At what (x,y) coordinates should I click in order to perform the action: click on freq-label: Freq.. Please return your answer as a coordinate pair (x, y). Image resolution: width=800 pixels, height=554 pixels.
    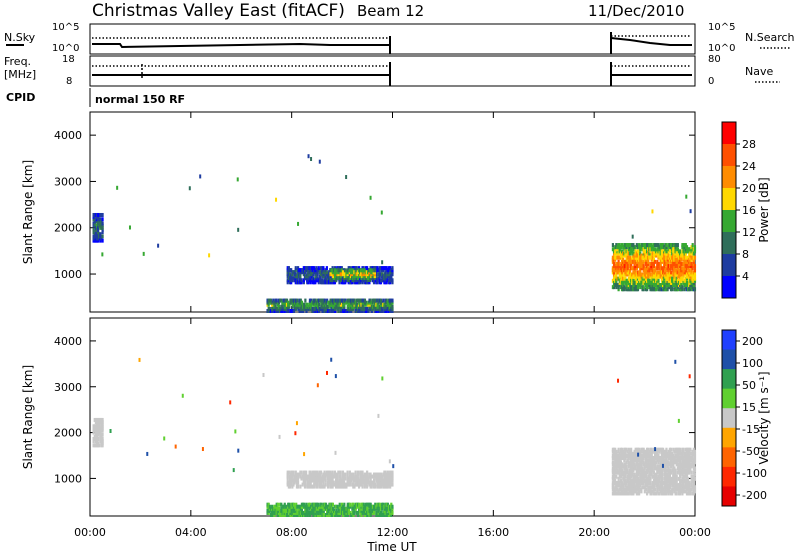
    Looking at the image, I should click on (17, 61).